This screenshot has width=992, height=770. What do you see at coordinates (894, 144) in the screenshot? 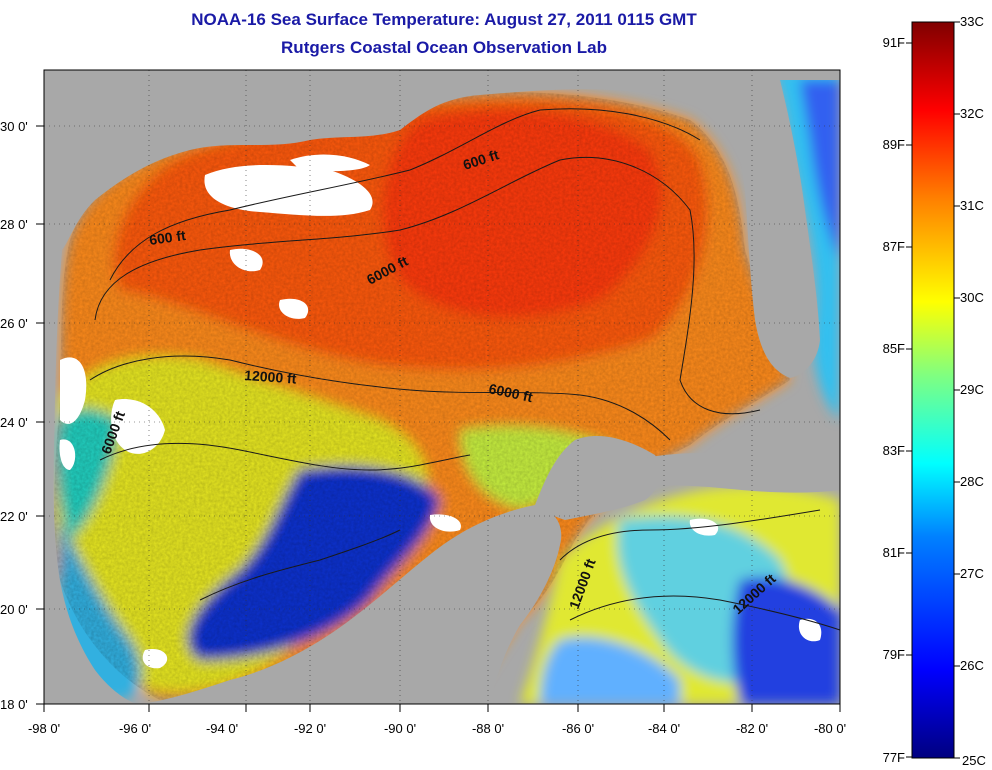
I see `colorbar-fahrenheit-label: 89F` at bounding box center [894, 144].